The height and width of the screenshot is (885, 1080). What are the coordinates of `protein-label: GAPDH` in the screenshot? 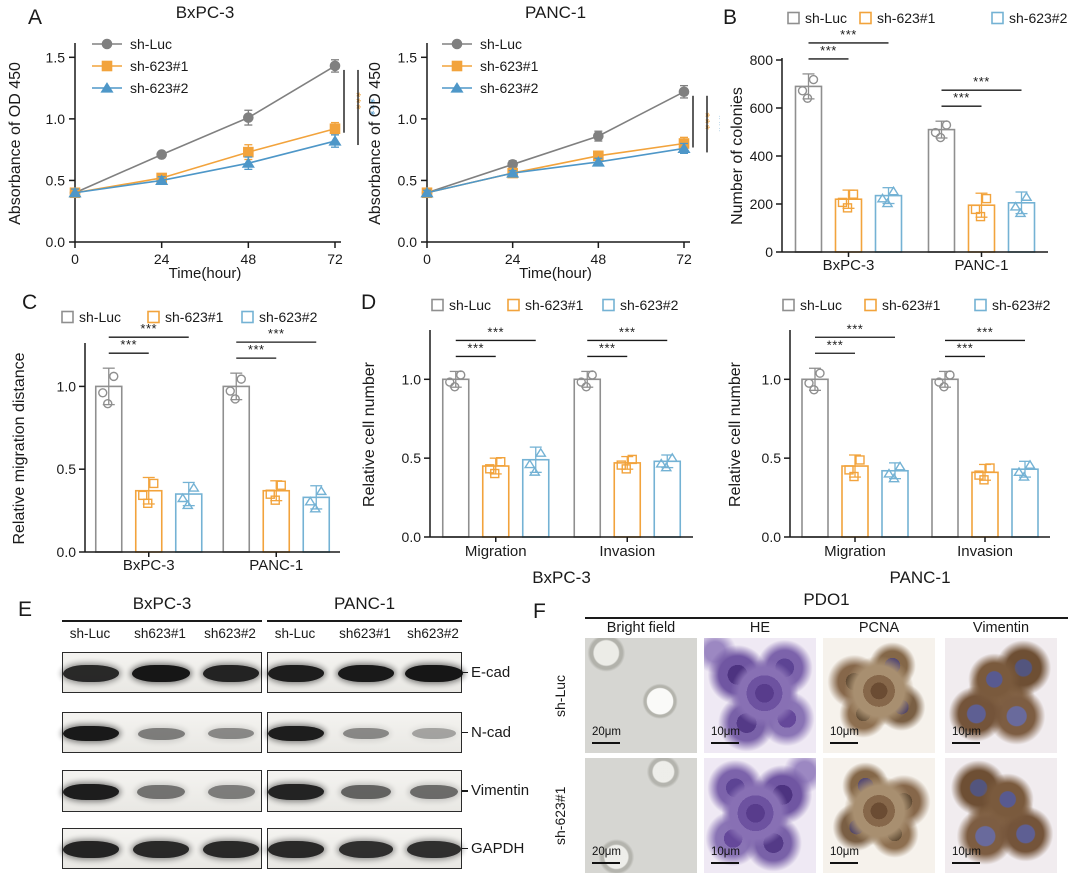 It's located at (498, 848).